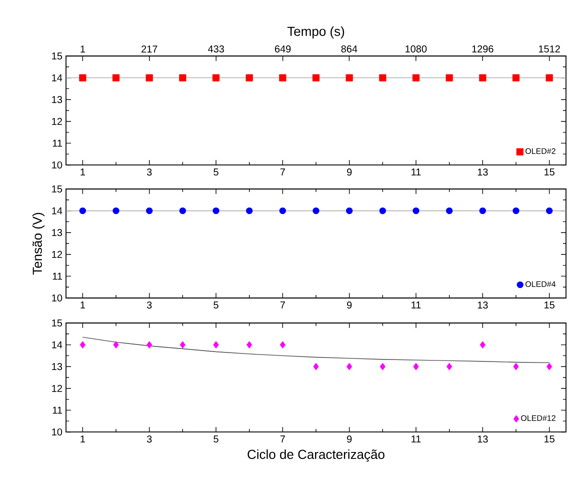  Describe the element at coordinates (315, 32) in the screenshot. I see `x2-axis-title: Tempo (s)` at that location.